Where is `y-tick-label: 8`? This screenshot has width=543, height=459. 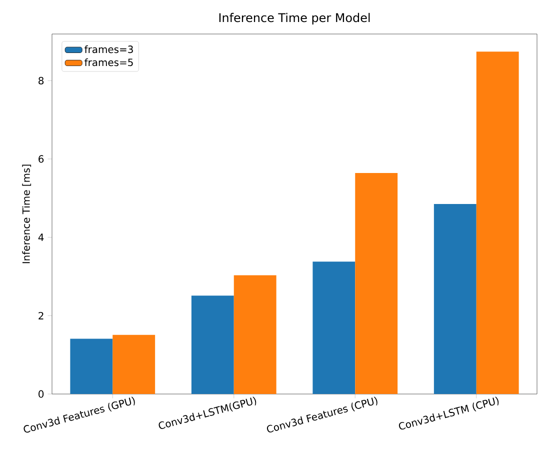 y-tick-label: 8 is located at coordinates (41, 80).